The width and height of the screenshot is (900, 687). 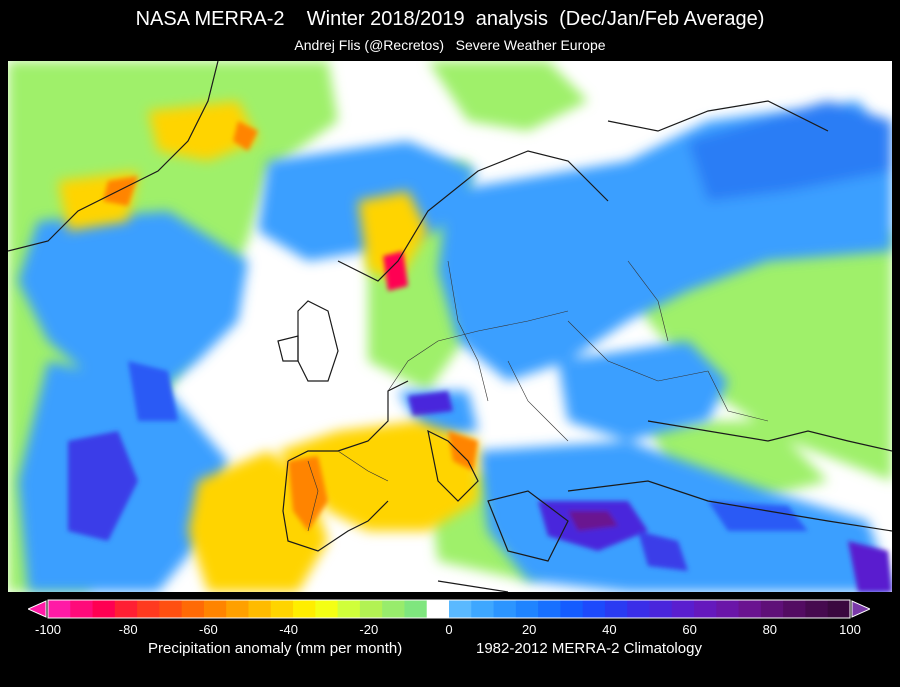 What do you see at coordinates (609, 629) in the screenshot?
I see `scale-tick-label: 40` at bounding box center [609, 629].